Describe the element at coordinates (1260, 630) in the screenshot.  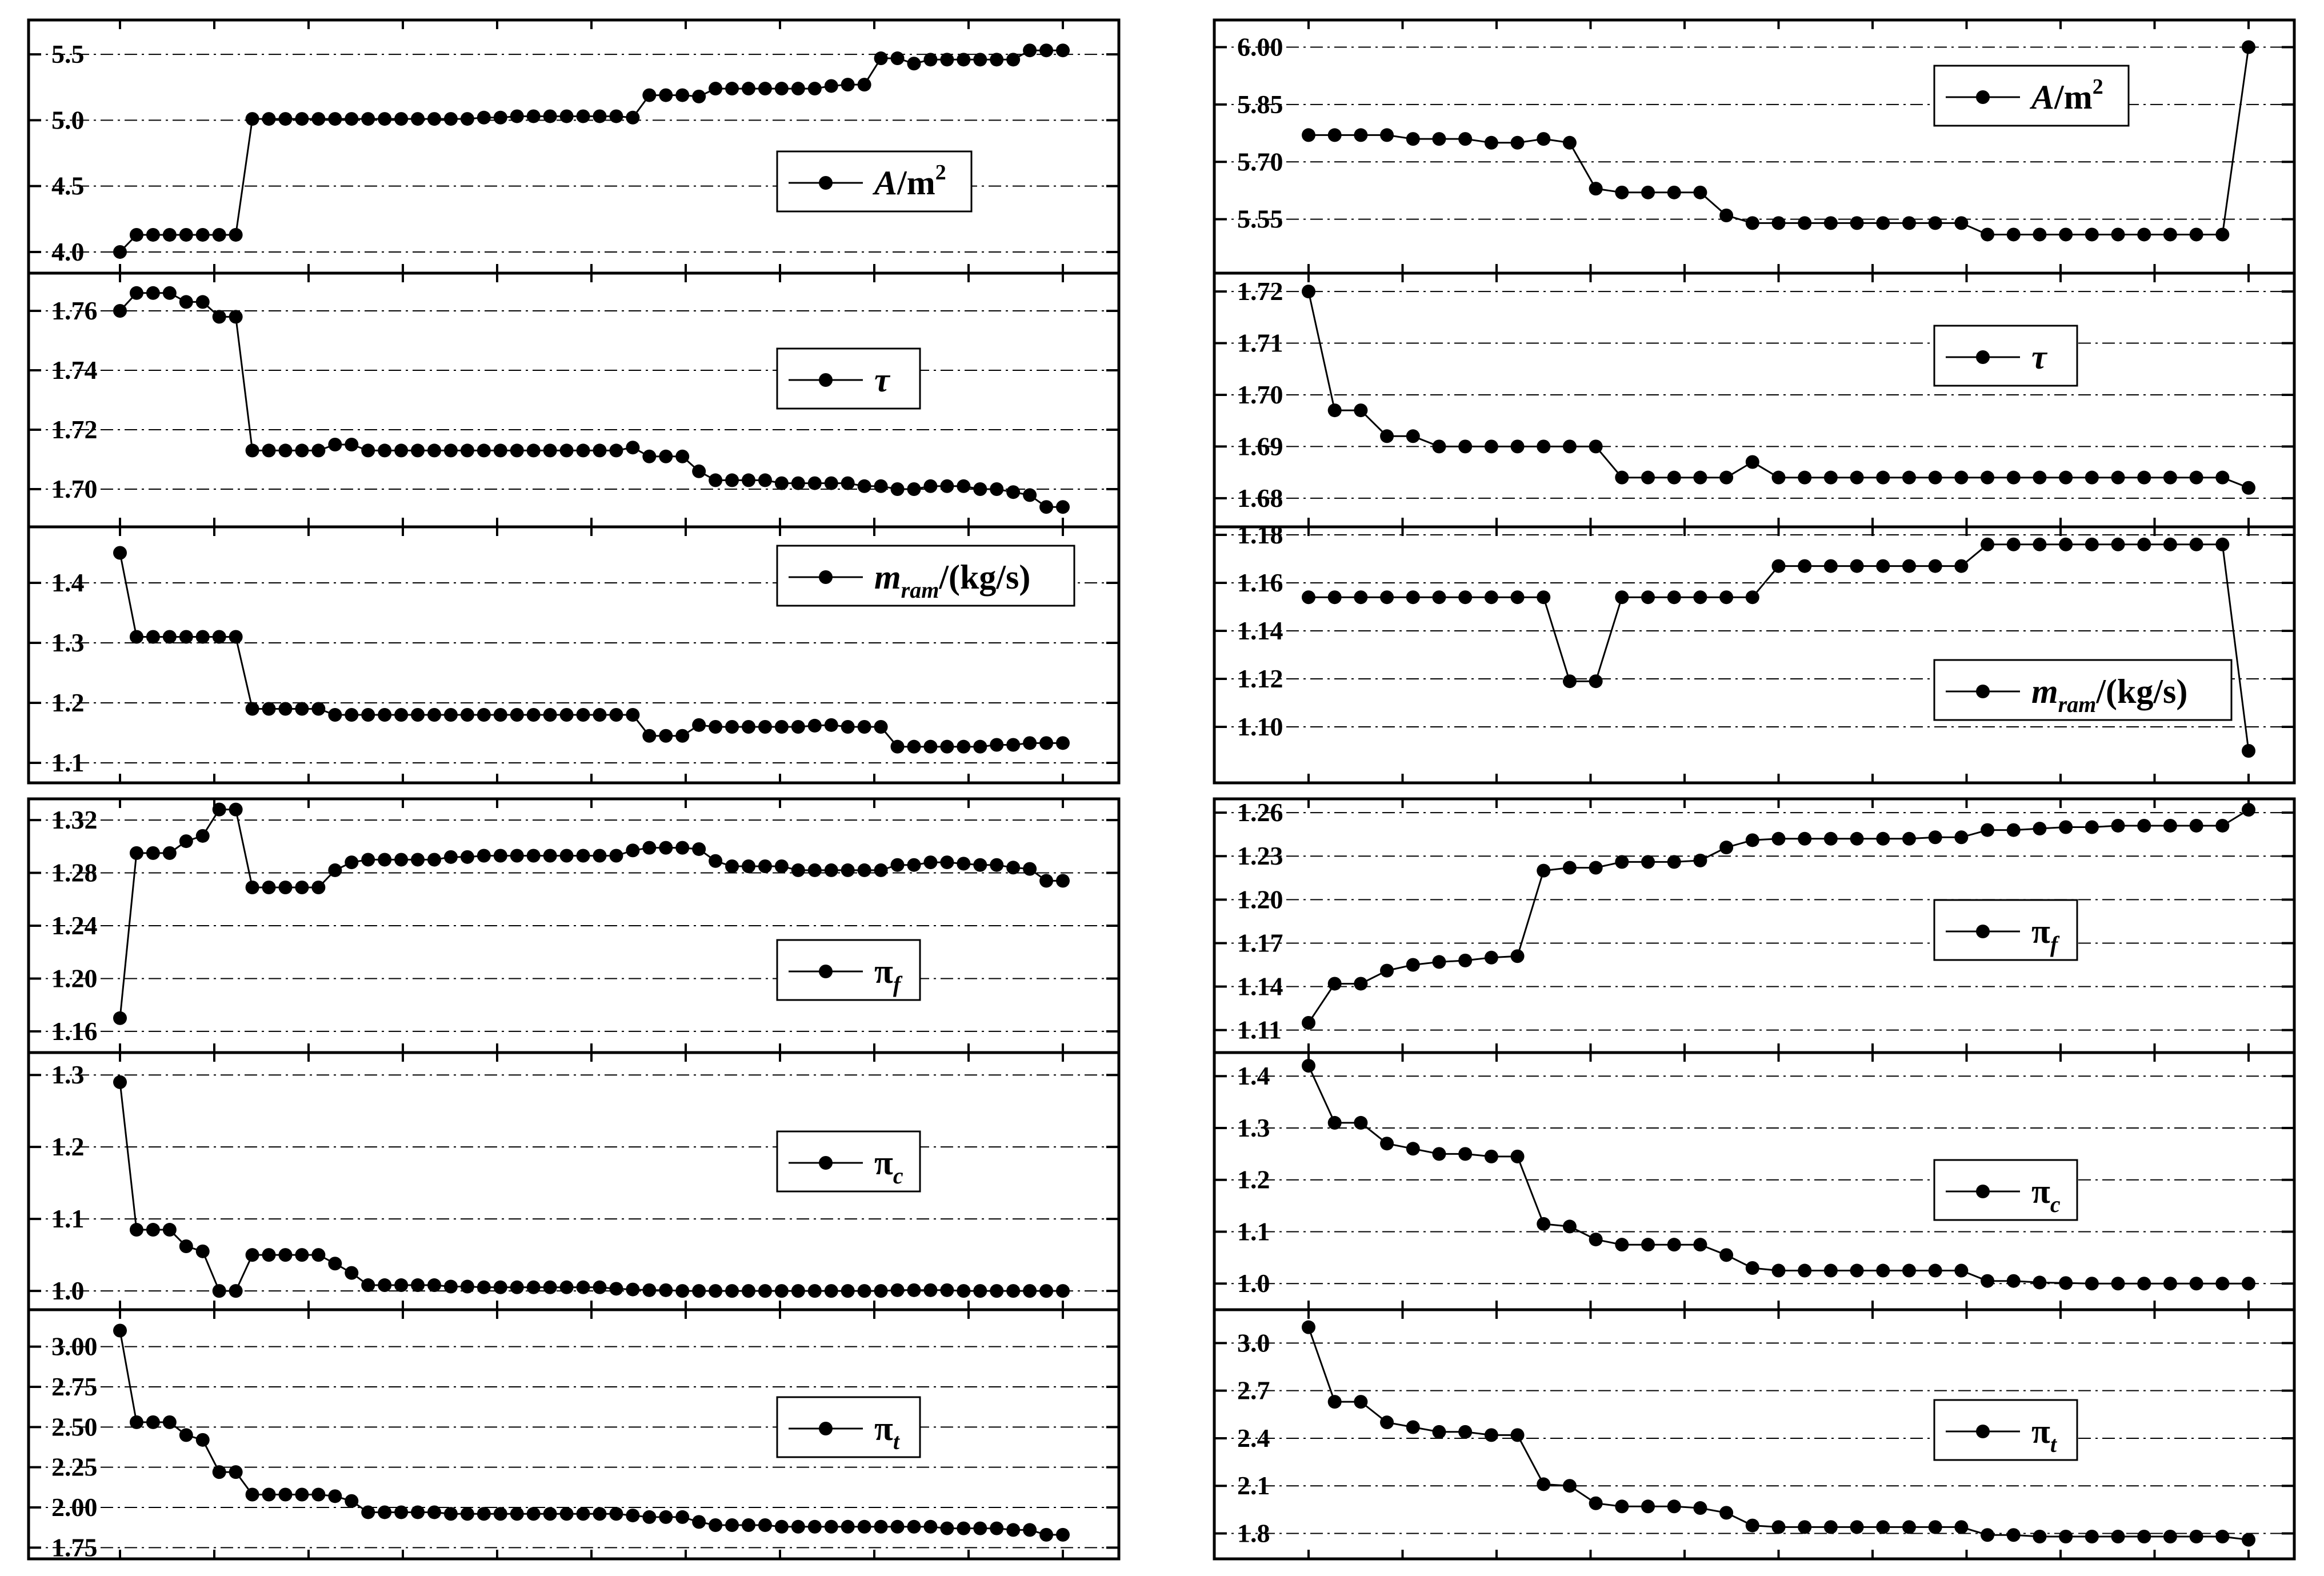
I see `y-tick-label: 1.14` at that location.